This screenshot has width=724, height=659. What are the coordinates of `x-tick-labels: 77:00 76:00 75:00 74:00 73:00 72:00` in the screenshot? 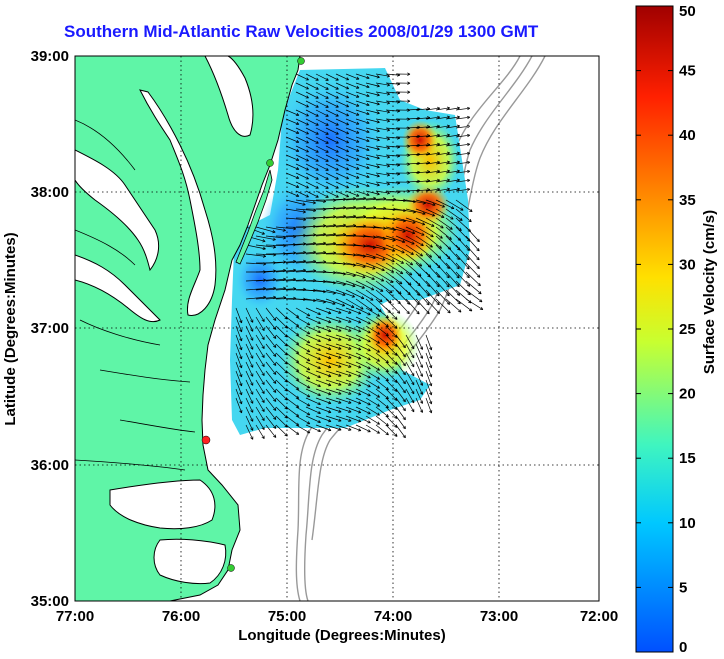 It's located at (337, 616).